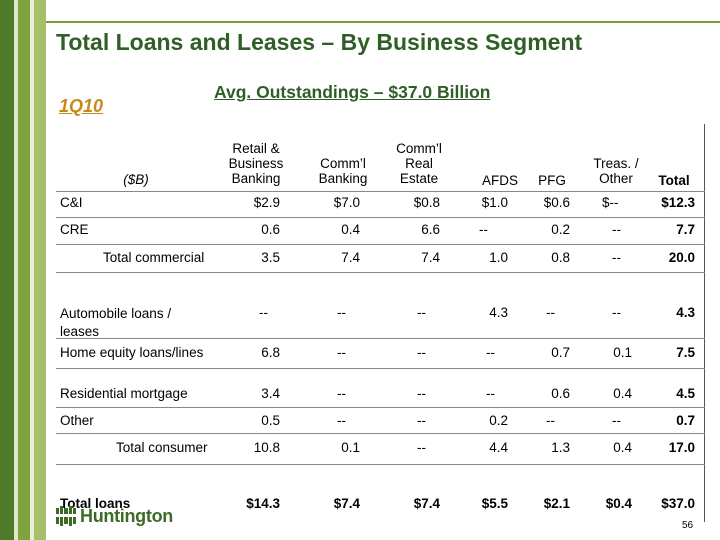 This screenshot has height=540, width=720. What do you see at coordinates (688, 525) in the screenshot?
I see `page-number: 56` at bounding box center [688, 525].